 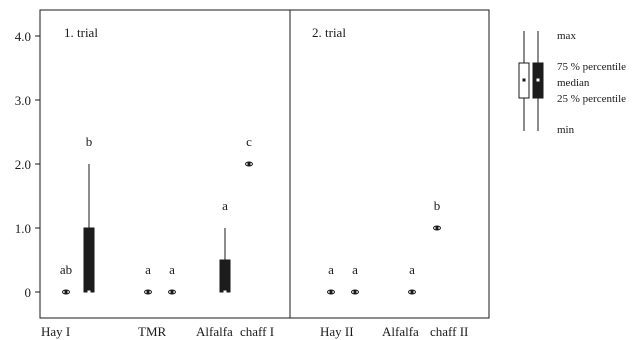 What do you see at coordinates (524, 80) in the screenshot?
I see `legend-median-open` at bounding box center [524, 80].